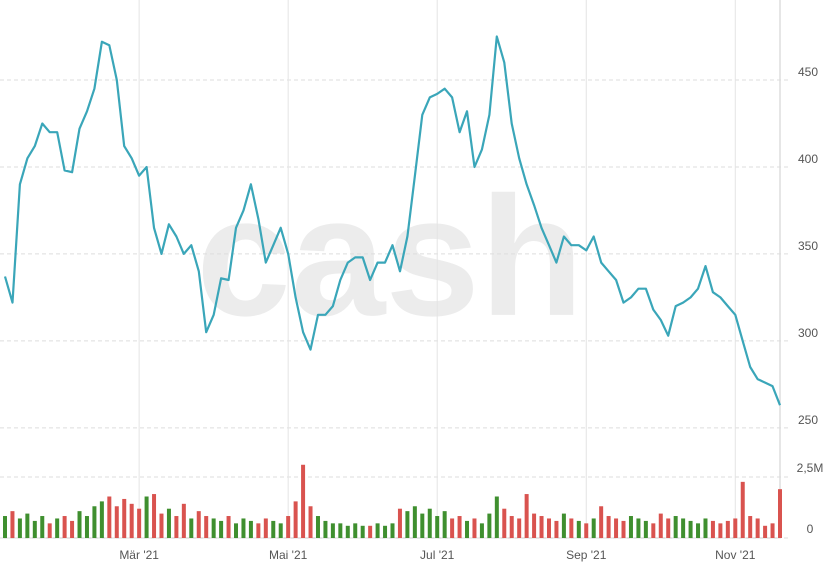 This screenshot has height=566, width=830. What do you see at coordinates (808, 72) in the screenshot?
I see `y-tick-label: 450` at bounding box center [808, 72].